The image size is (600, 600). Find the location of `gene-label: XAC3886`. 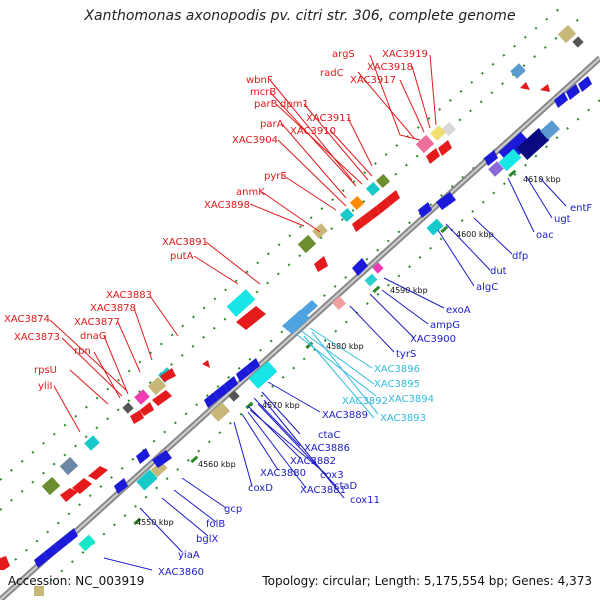

gene-label: XAC3886 is located at coordinates (327, 448).